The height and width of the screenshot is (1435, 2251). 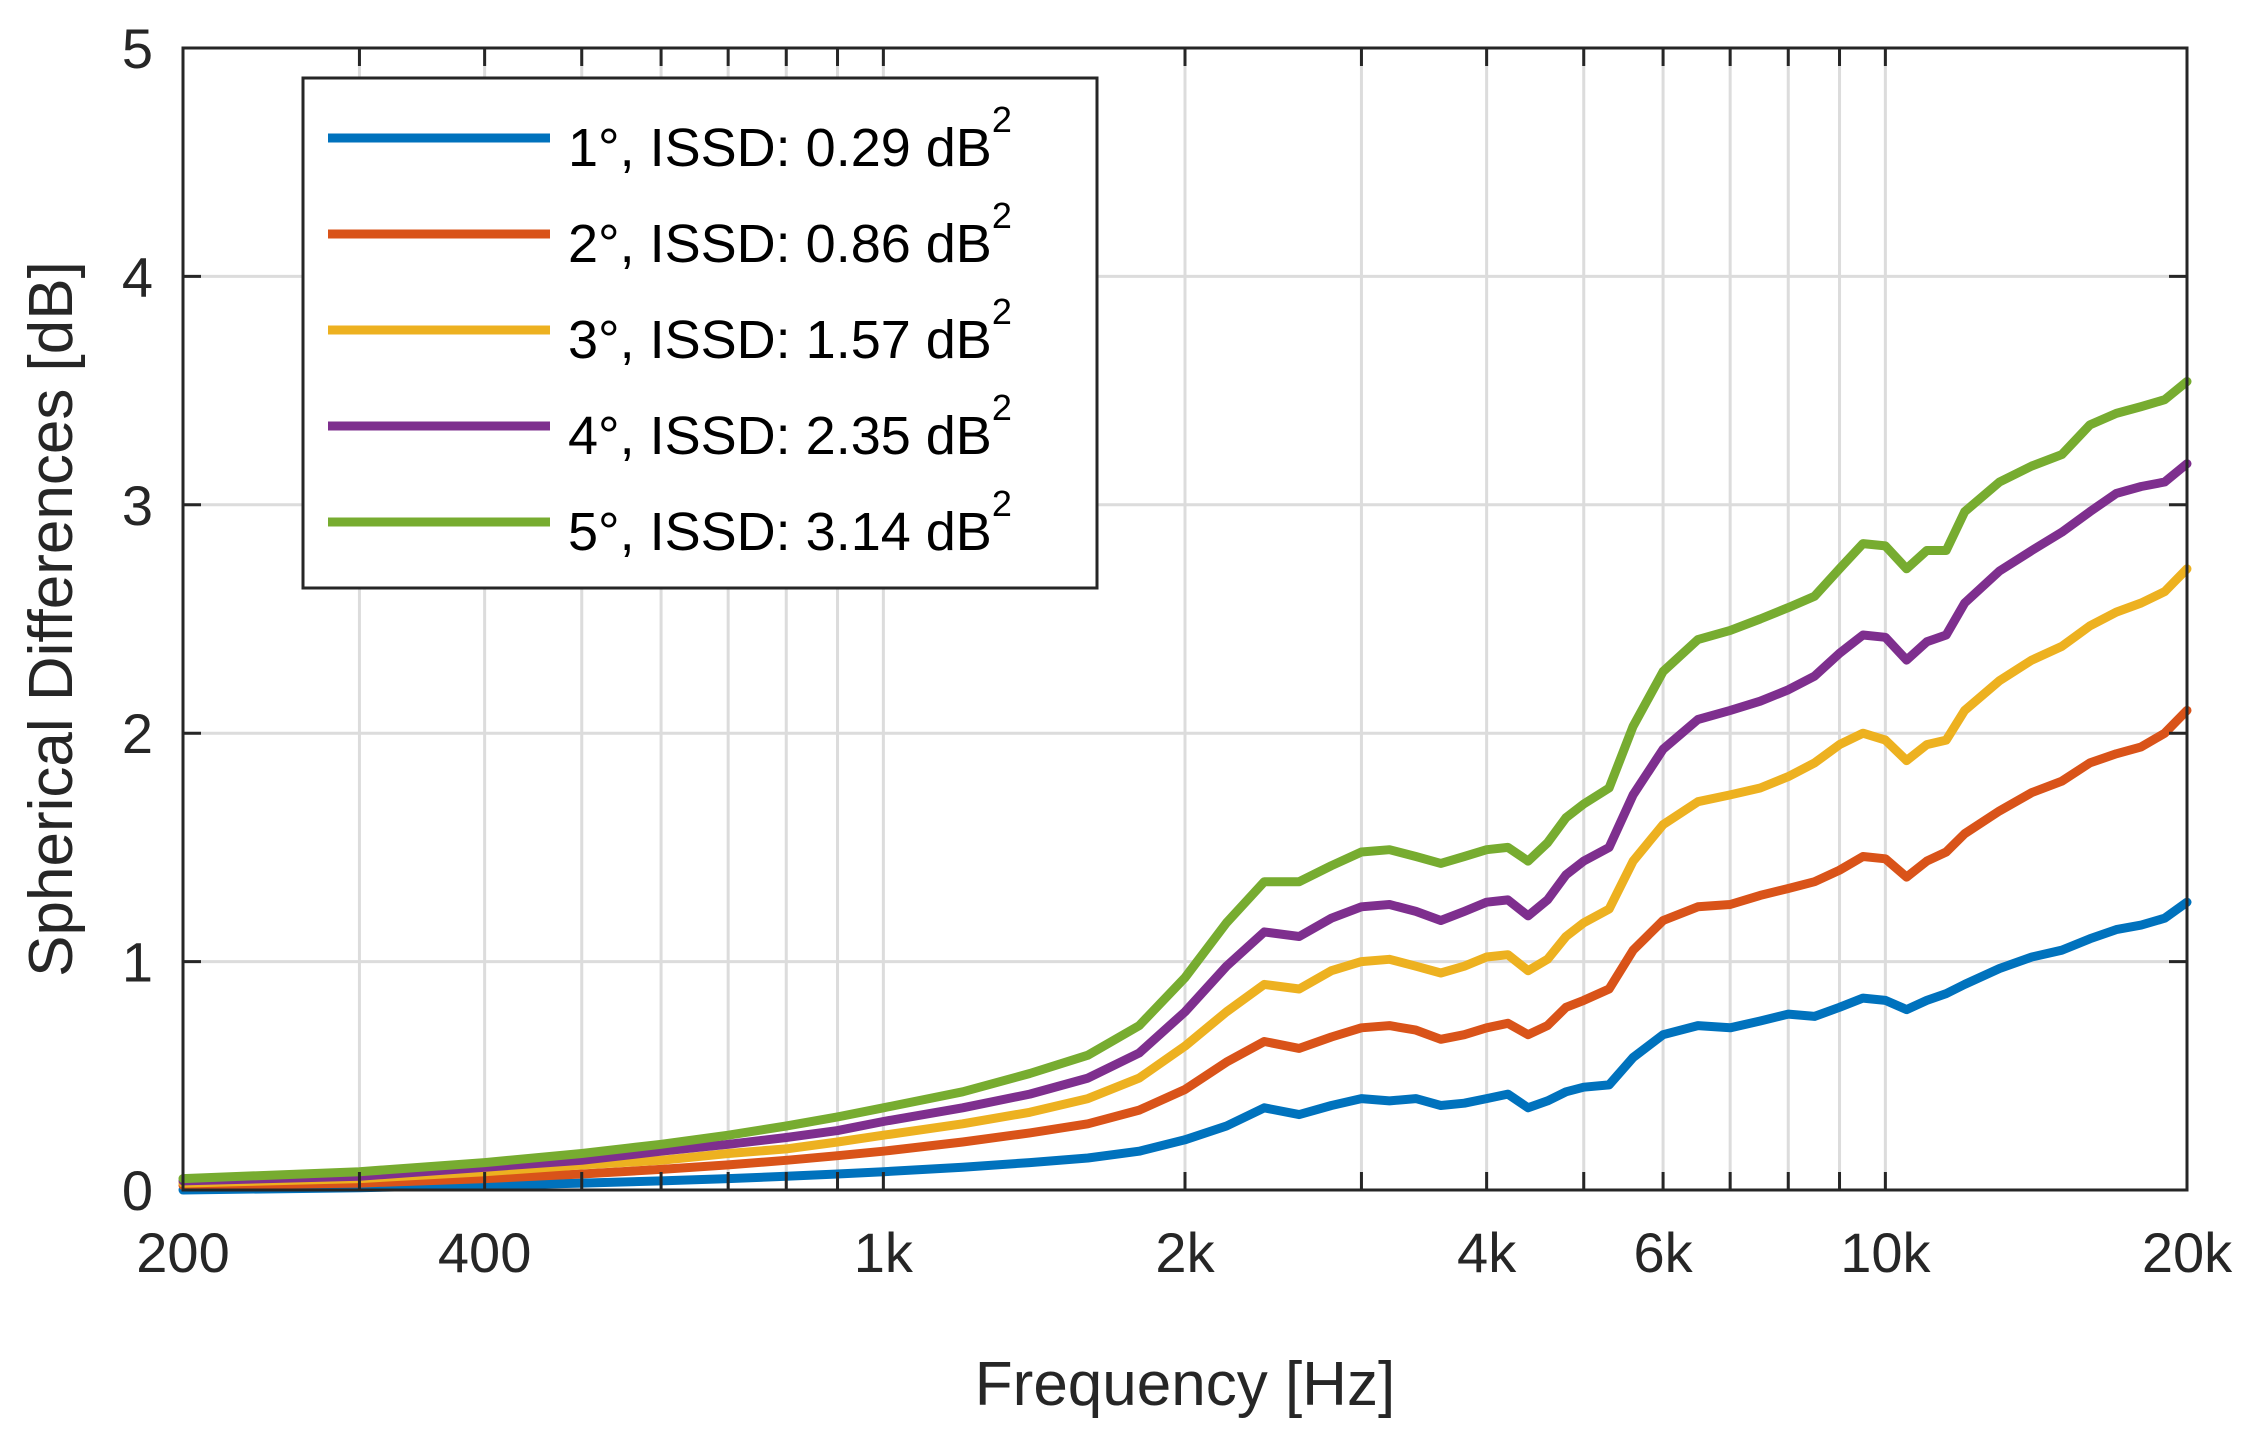 I want to click on legend-item-5: 5°, ISSD: 3.14 dB2, so click(x=670, y=522).